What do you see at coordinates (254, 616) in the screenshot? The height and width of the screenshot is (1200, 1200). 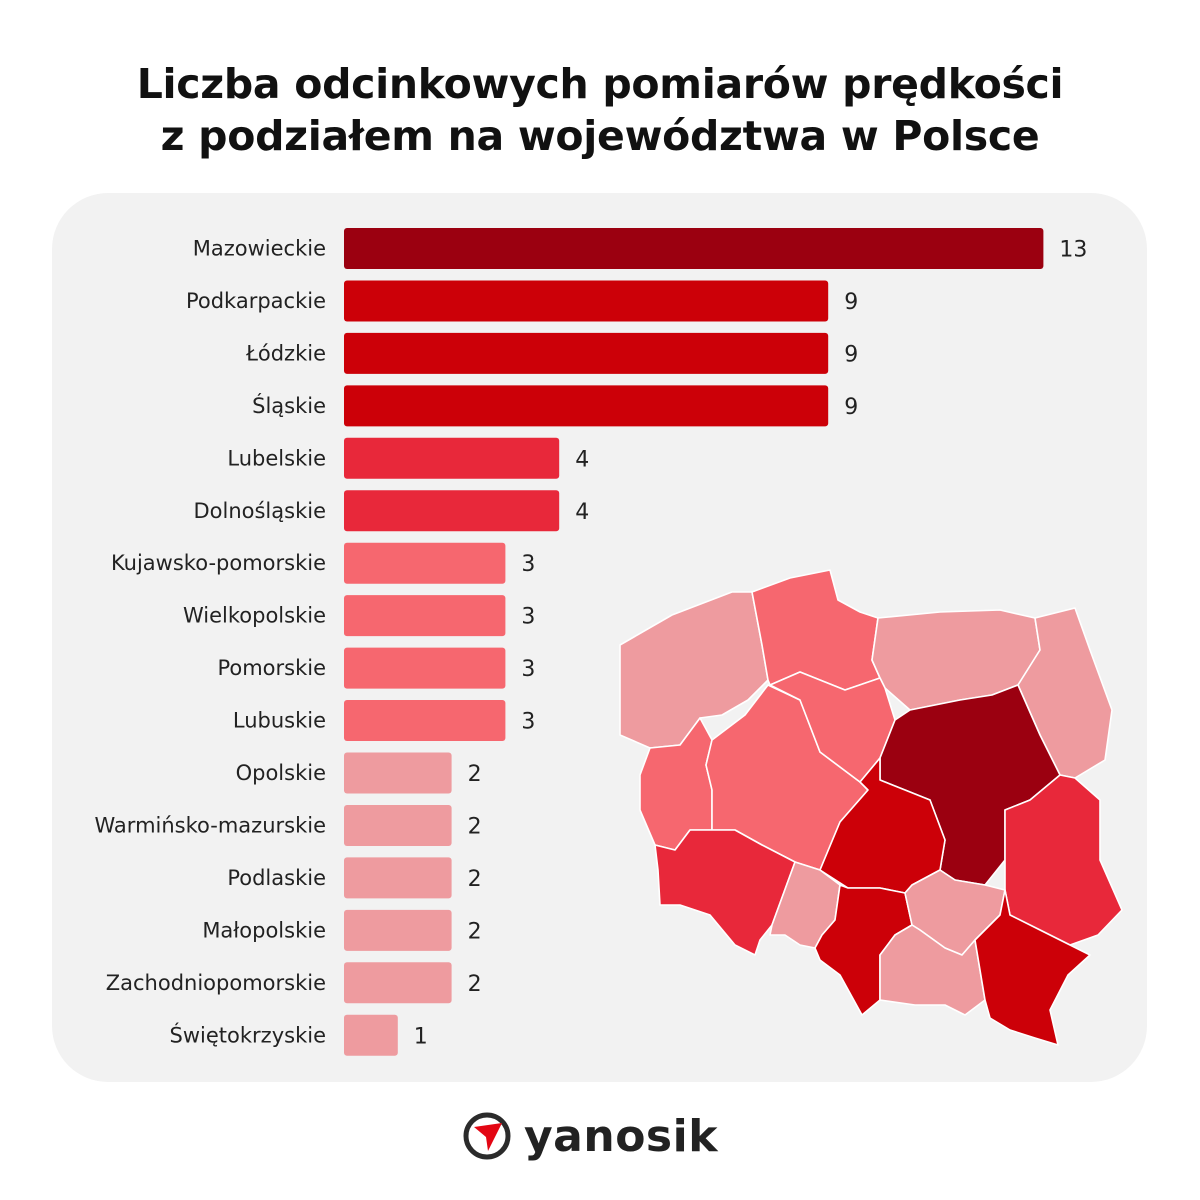 I see `category-label: Wielkopolskie` at bounding box center [254, 616].